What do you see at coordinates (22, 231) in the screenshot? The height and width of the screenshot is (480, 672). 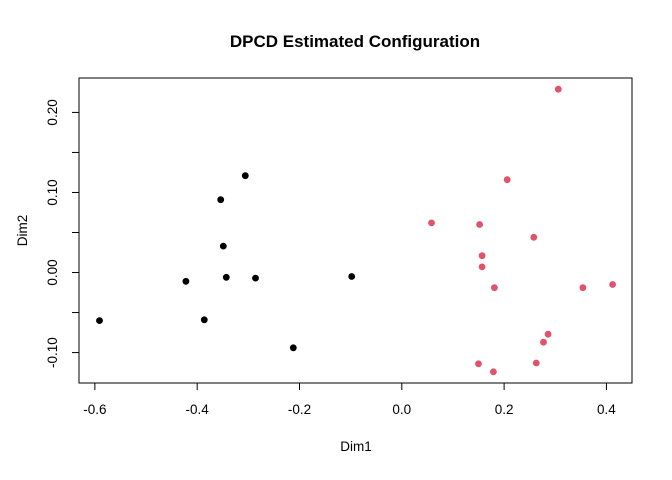 I see `y-axis-label: Dim2` at bounding box center [22, 231].